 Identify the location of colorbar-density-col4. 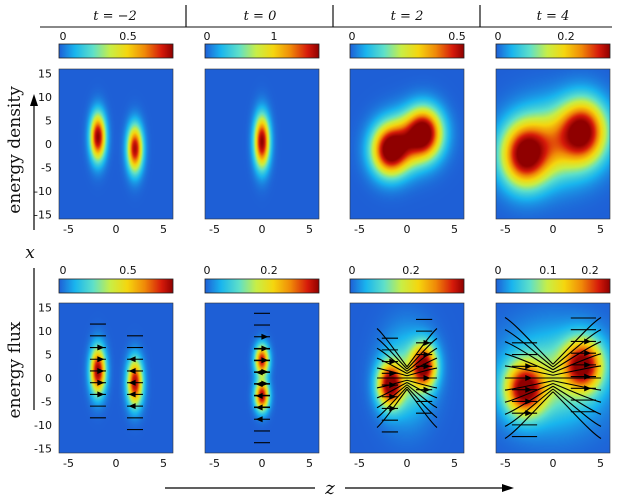
(553, 51).